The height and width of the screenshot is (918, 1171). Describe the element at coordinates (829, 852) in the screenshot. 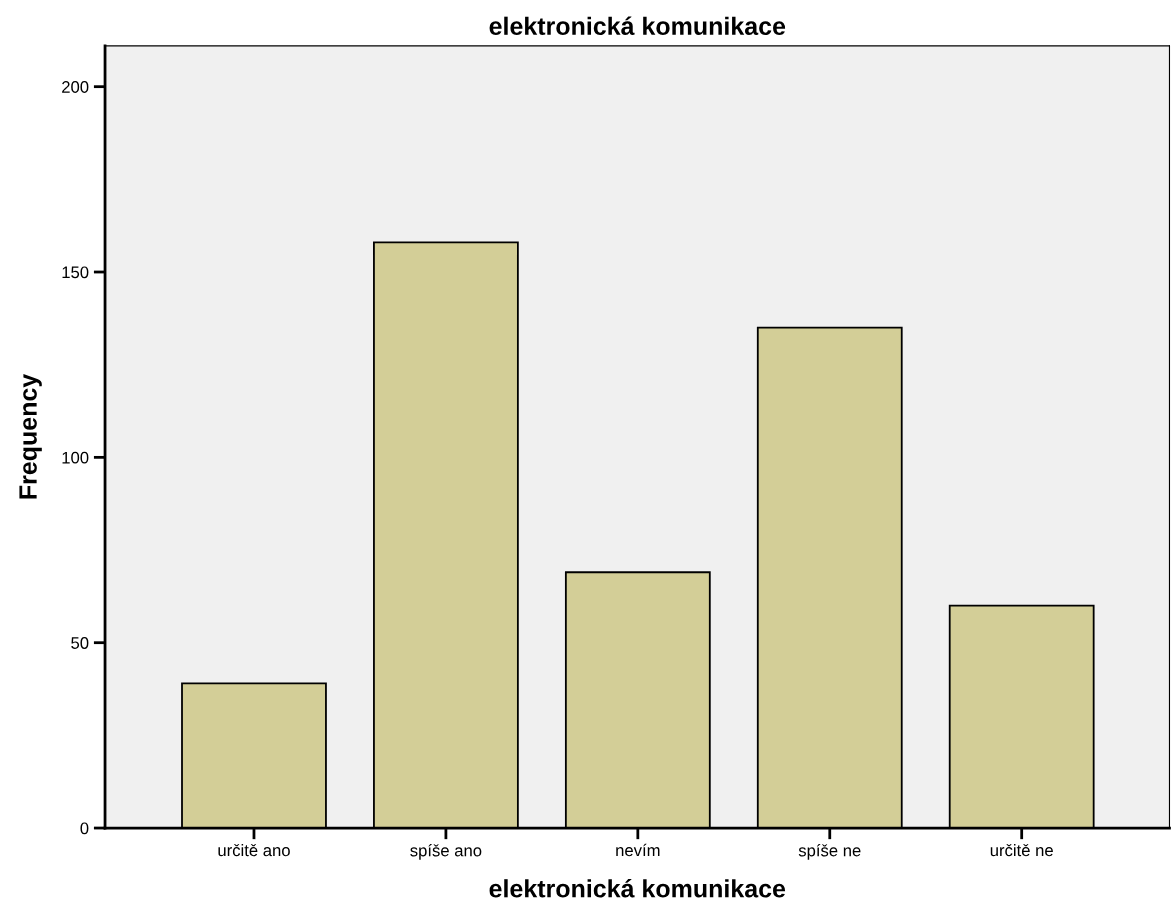

I see `x-tick-label: spíše ne` at that location.